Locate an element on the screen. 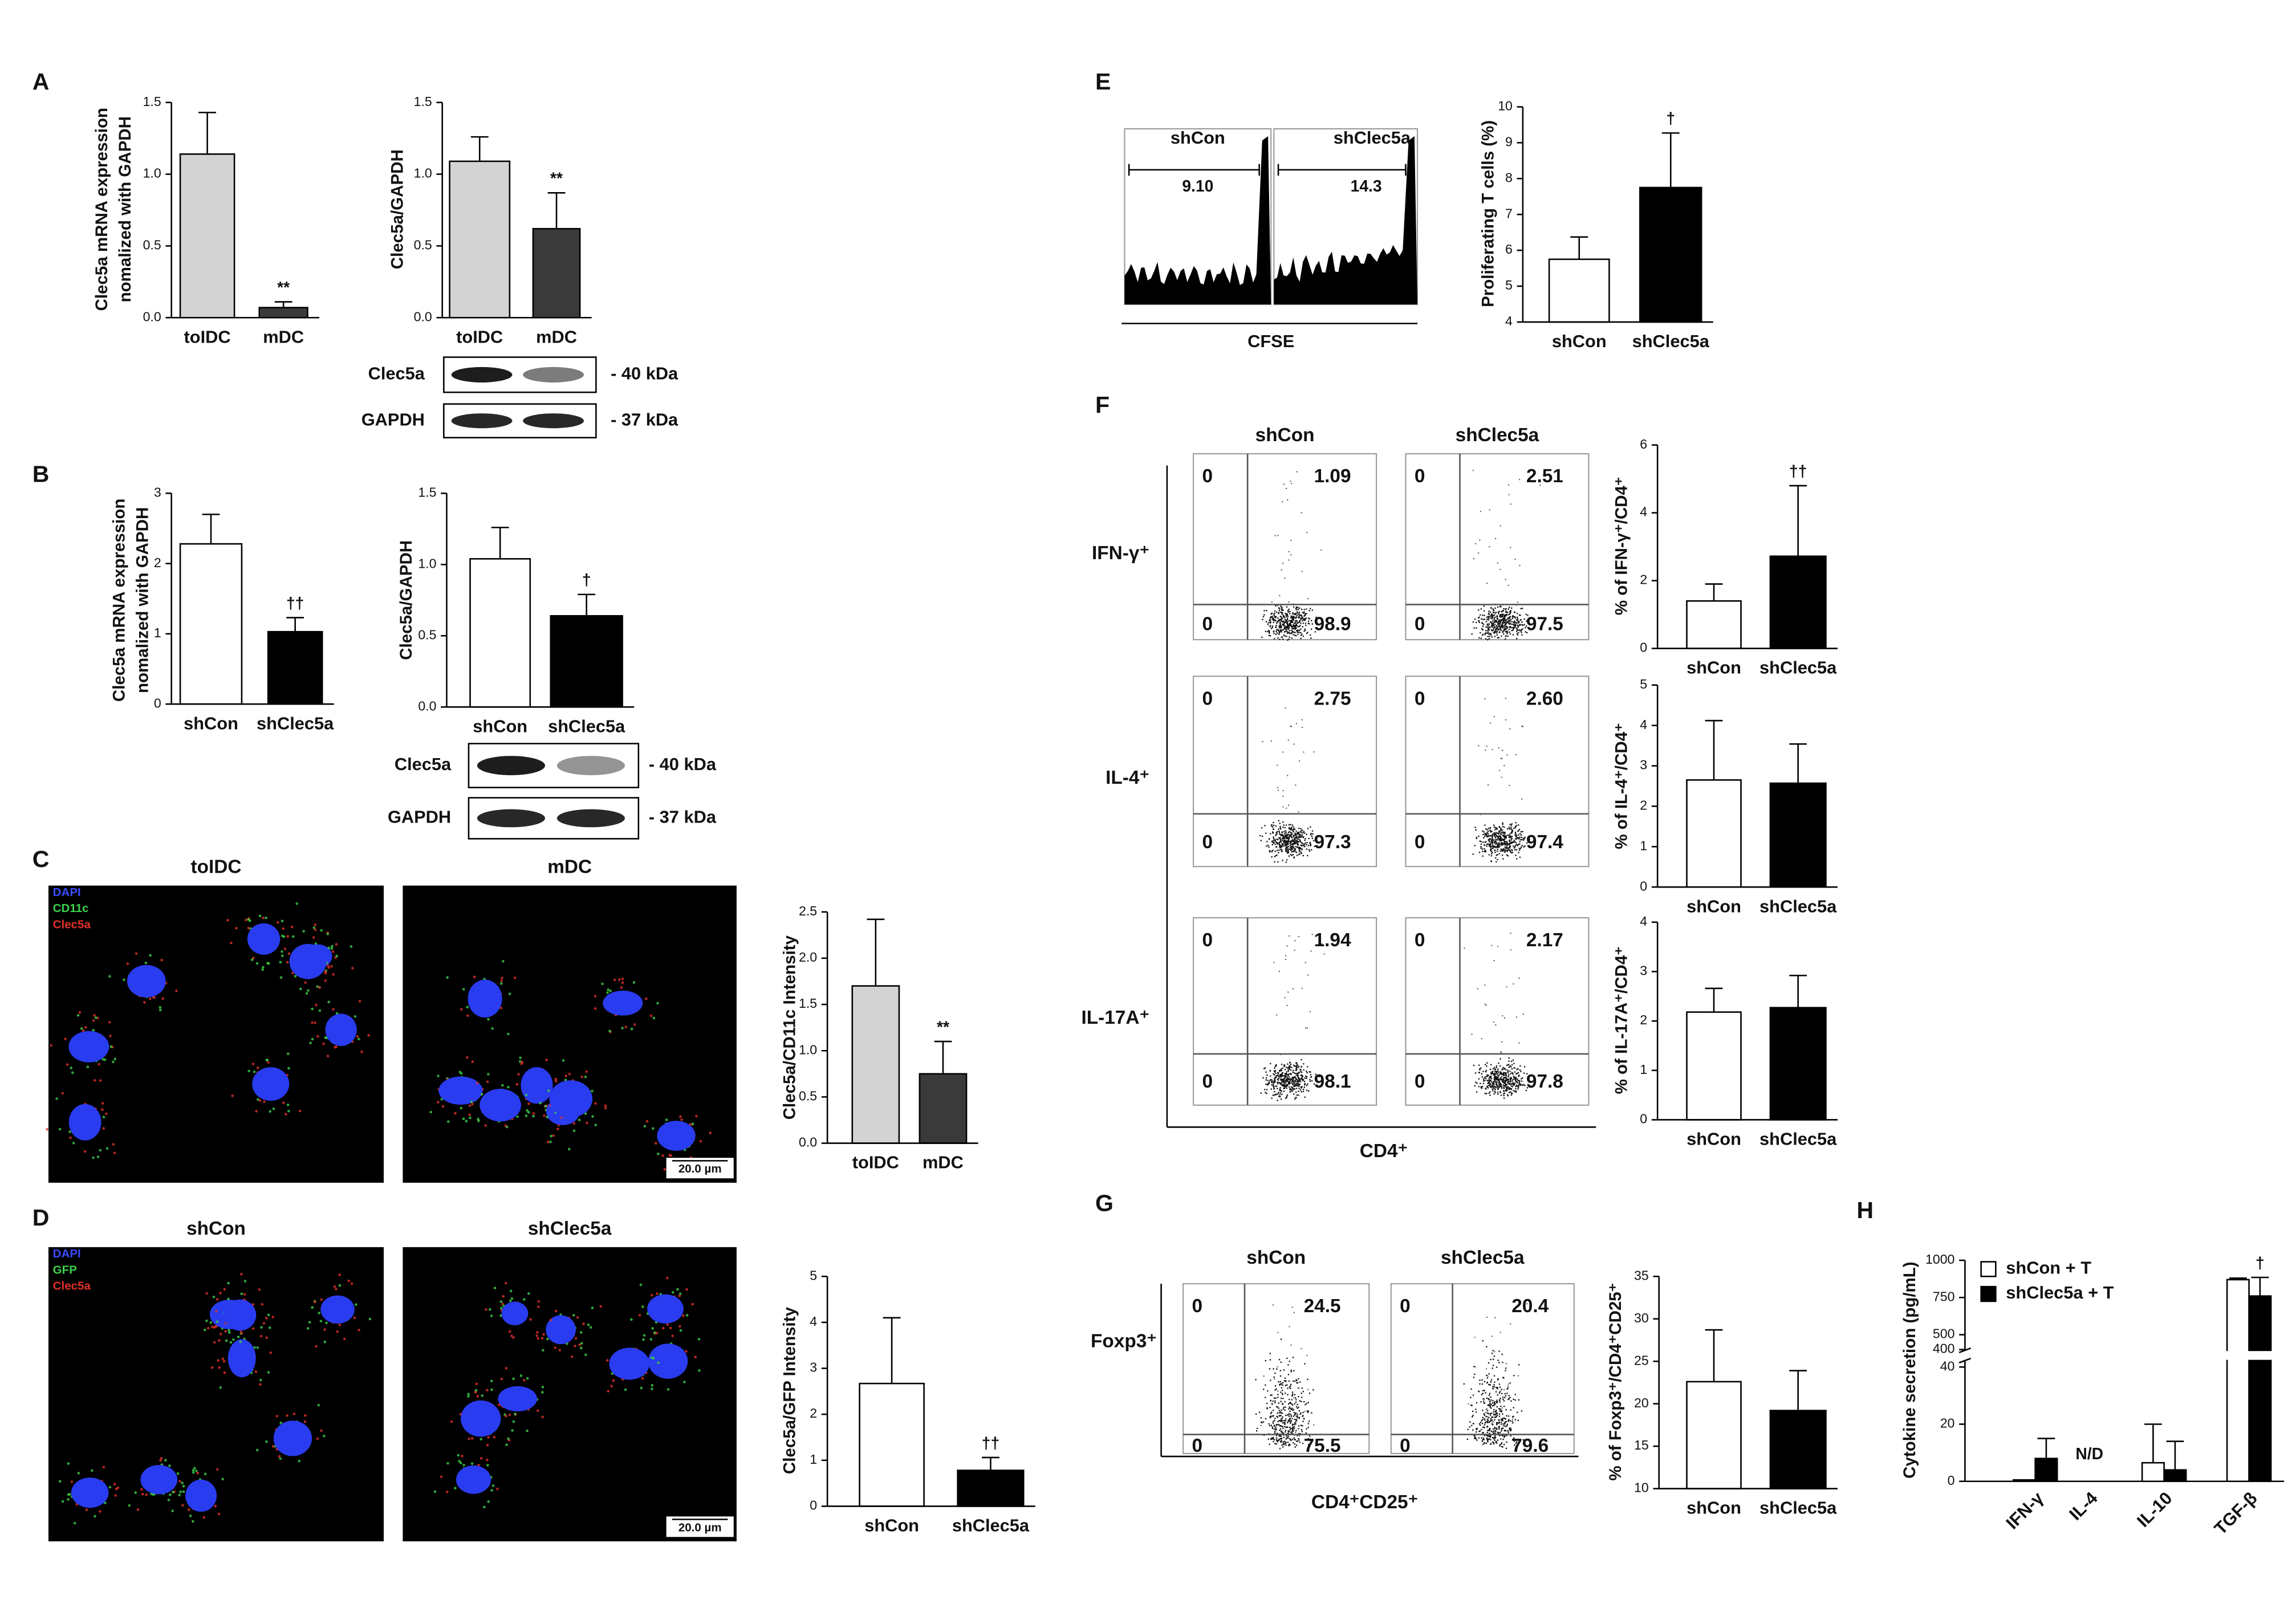  quadrant-value: 0 is located at coordinates (1207, 940).